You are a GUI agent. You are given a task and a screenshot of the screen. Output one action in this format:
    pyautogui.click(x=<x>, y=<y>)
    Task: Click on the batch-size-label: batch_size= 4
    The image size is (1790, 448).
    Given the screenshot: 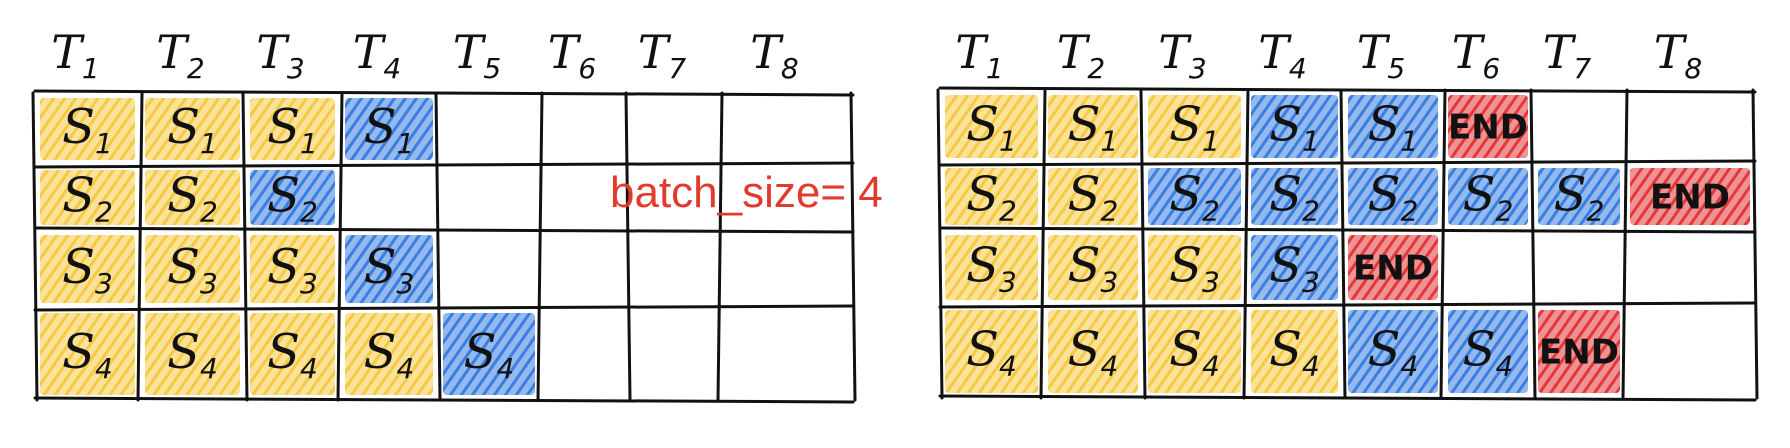 What is the action you would take?
    pyautogui.click(x=746, y=192)
    